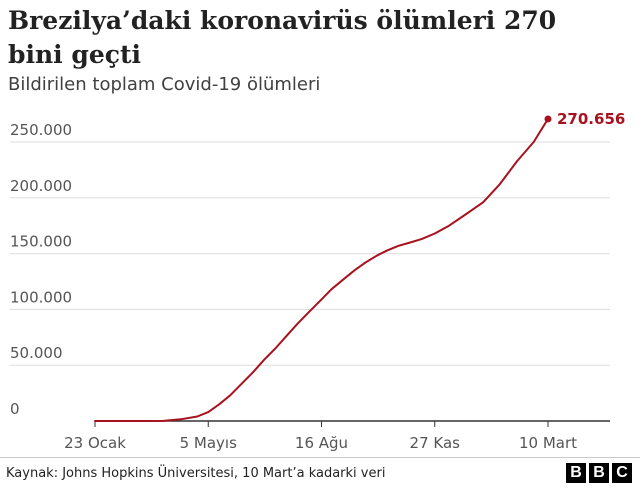  What do you see at coordinates (41, 130) in the screenshot?
I see `y-tick-label: 250.000` at bounding box center [41, 130].